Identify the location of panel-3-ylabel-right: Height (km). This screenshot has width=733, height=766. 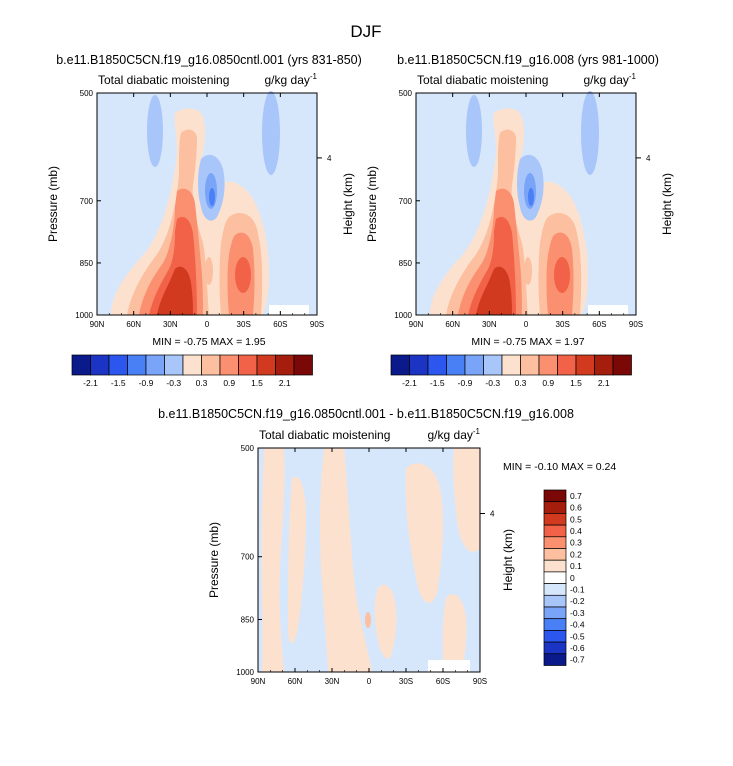
(508, 560).